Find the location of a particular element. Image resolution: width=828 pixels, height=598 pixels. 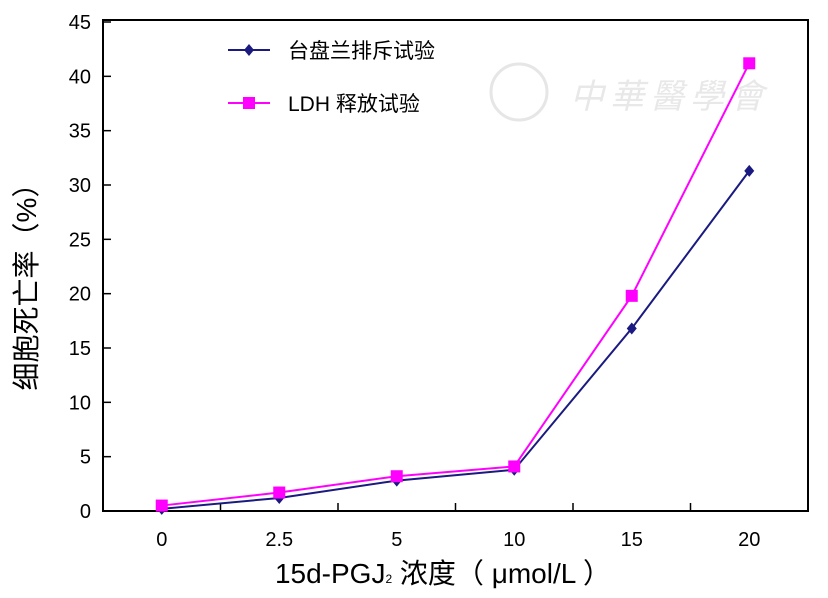

watermark-seal-icon is located at coordinates (519, 92).